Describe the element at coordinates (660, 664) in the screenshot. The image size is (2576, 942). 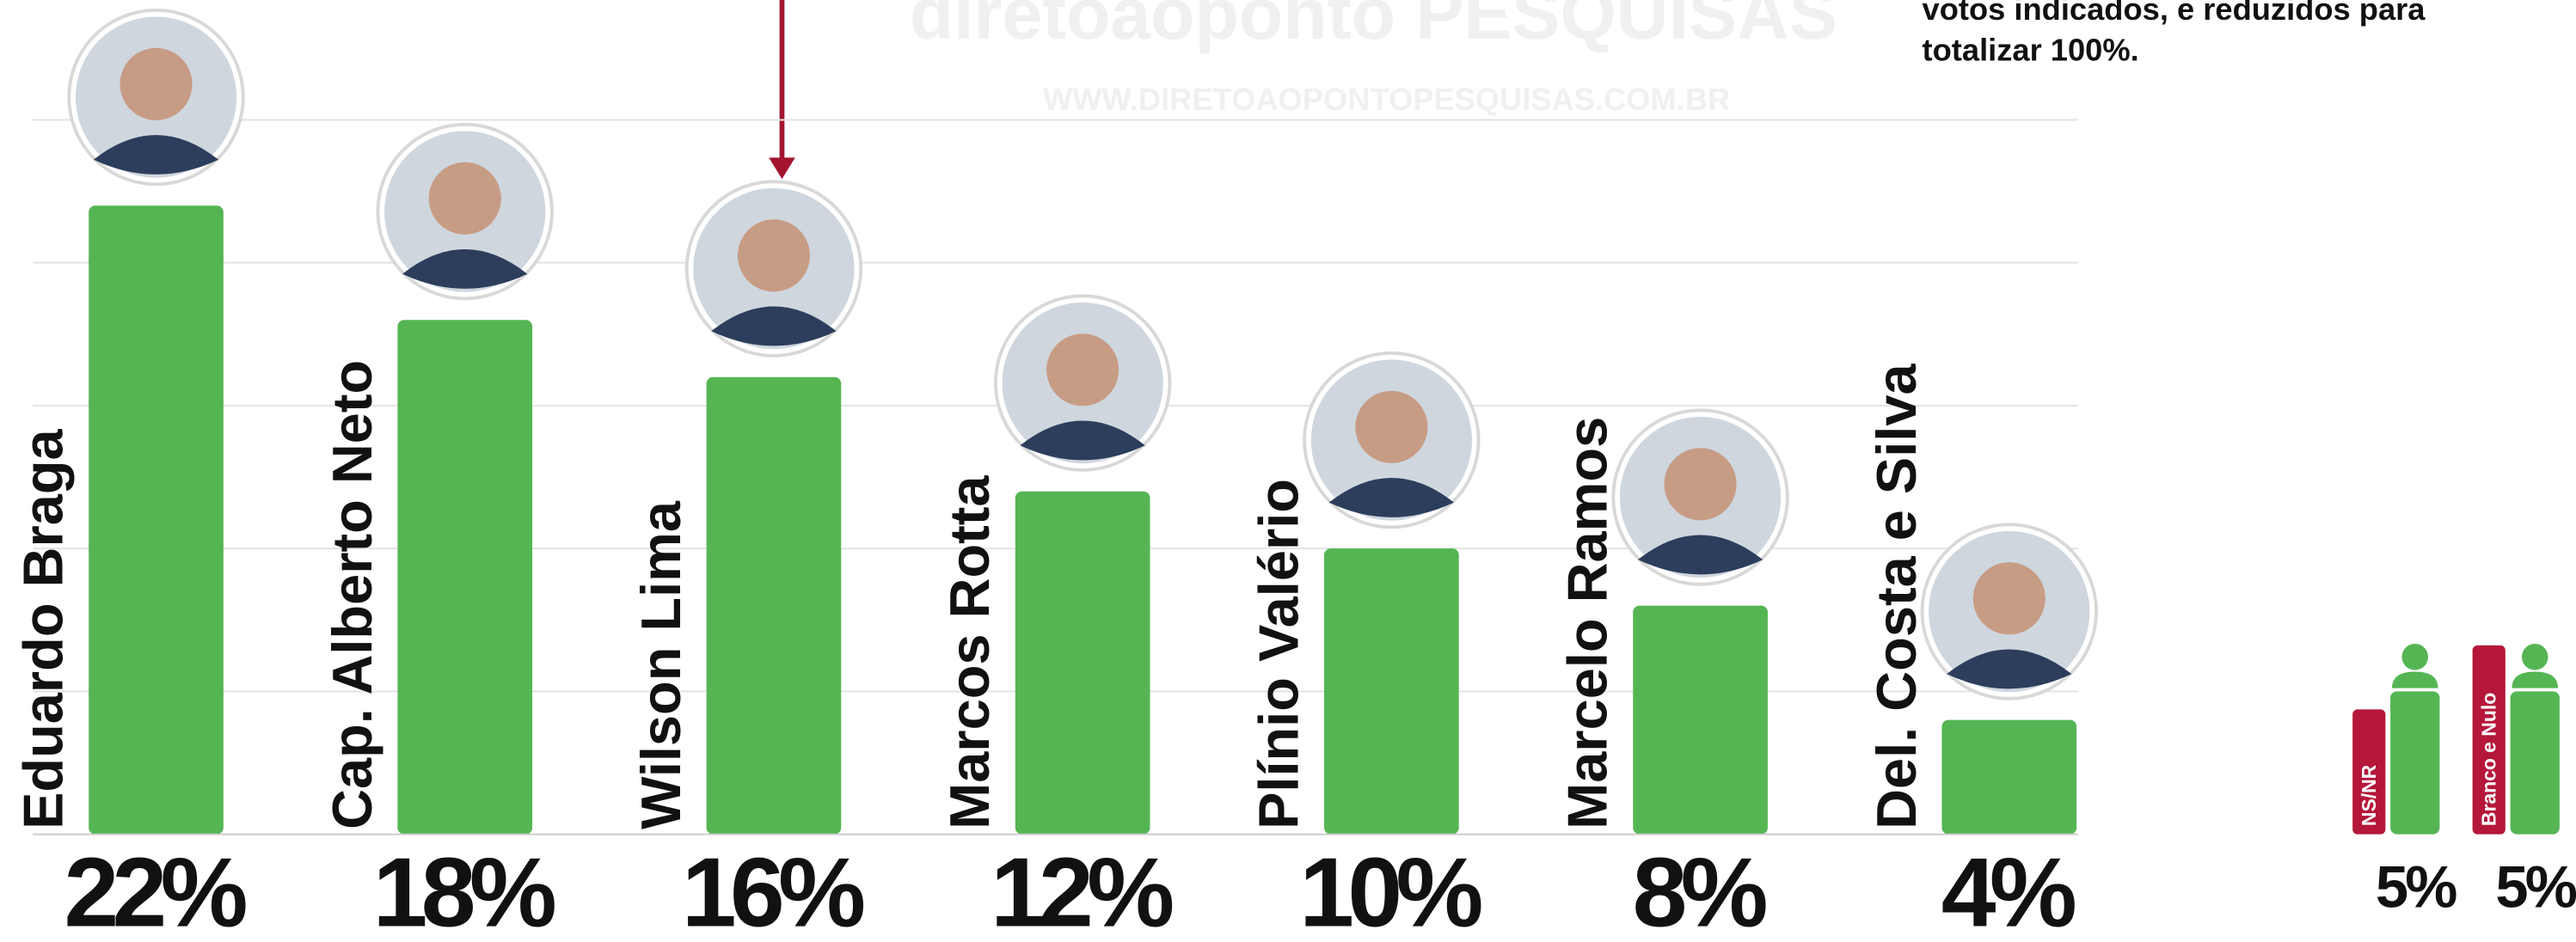
I see `candidate-name: Wilson Lima` at that location.